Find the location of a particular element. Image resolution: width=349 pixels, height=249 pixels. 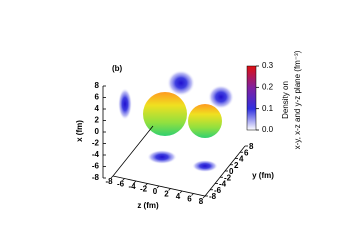

y-tick-label: 6 is located at coordinates (246, 152).